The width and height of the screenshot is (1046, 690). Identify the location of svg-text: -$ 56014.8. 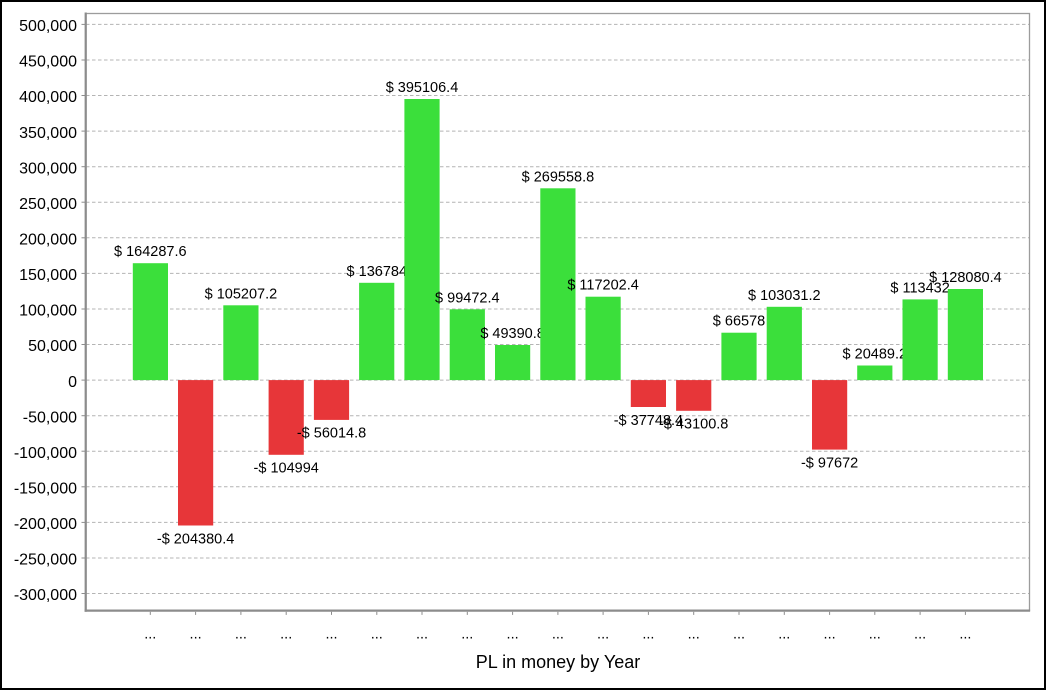
(331, 434).